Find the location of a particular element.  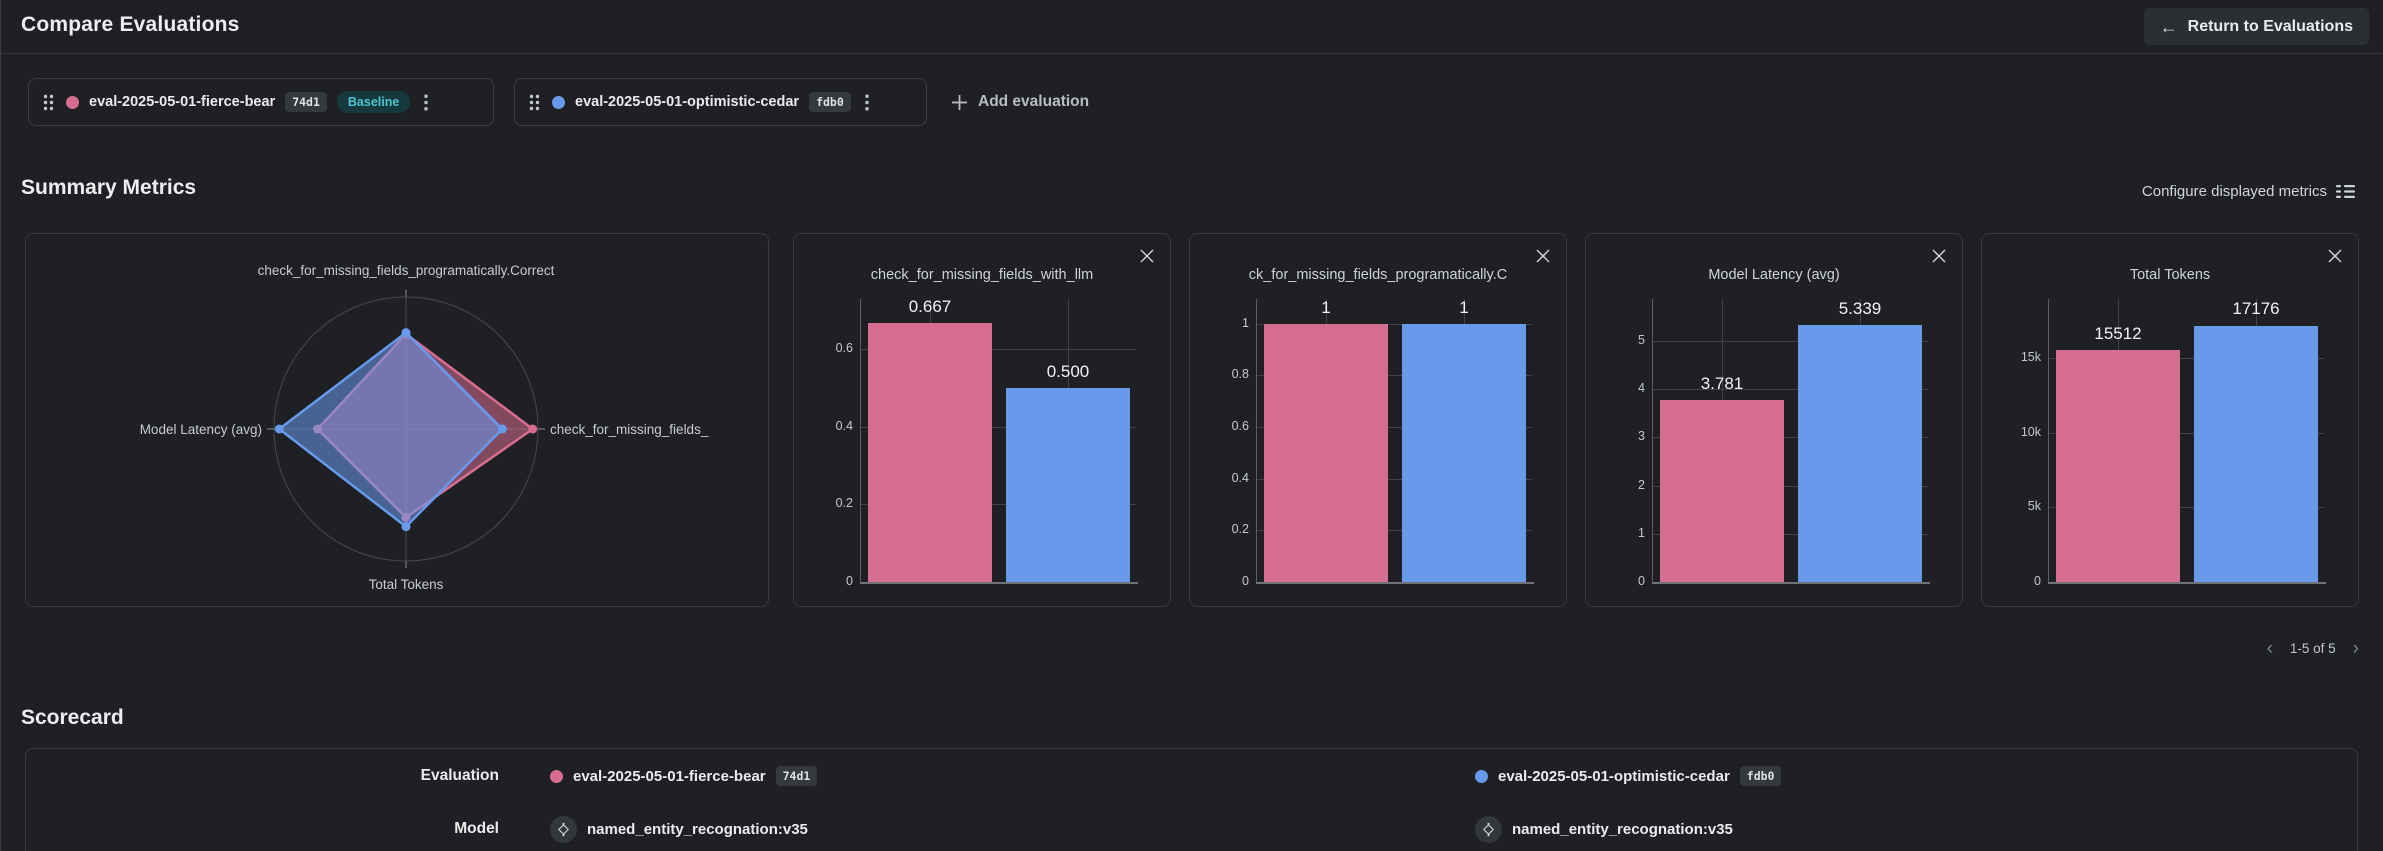

chevron-left-icon: ‹ is located at coordinates (2269, 648).